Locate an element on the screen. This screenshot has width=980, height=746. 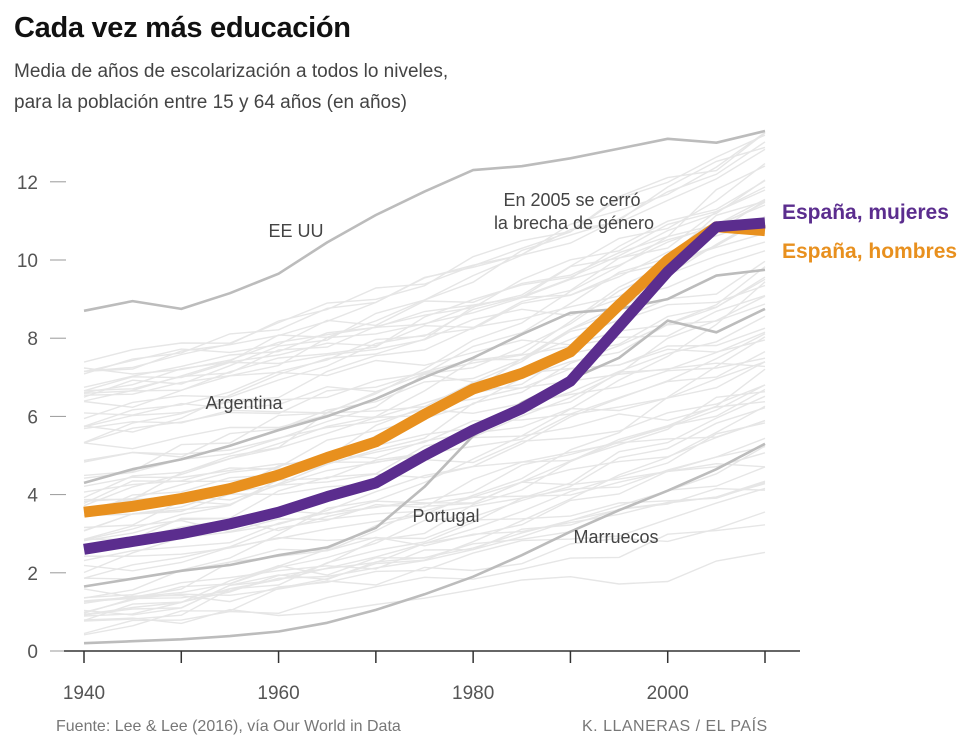
y-tick-label: 10 is located at coordinates (27, 261).